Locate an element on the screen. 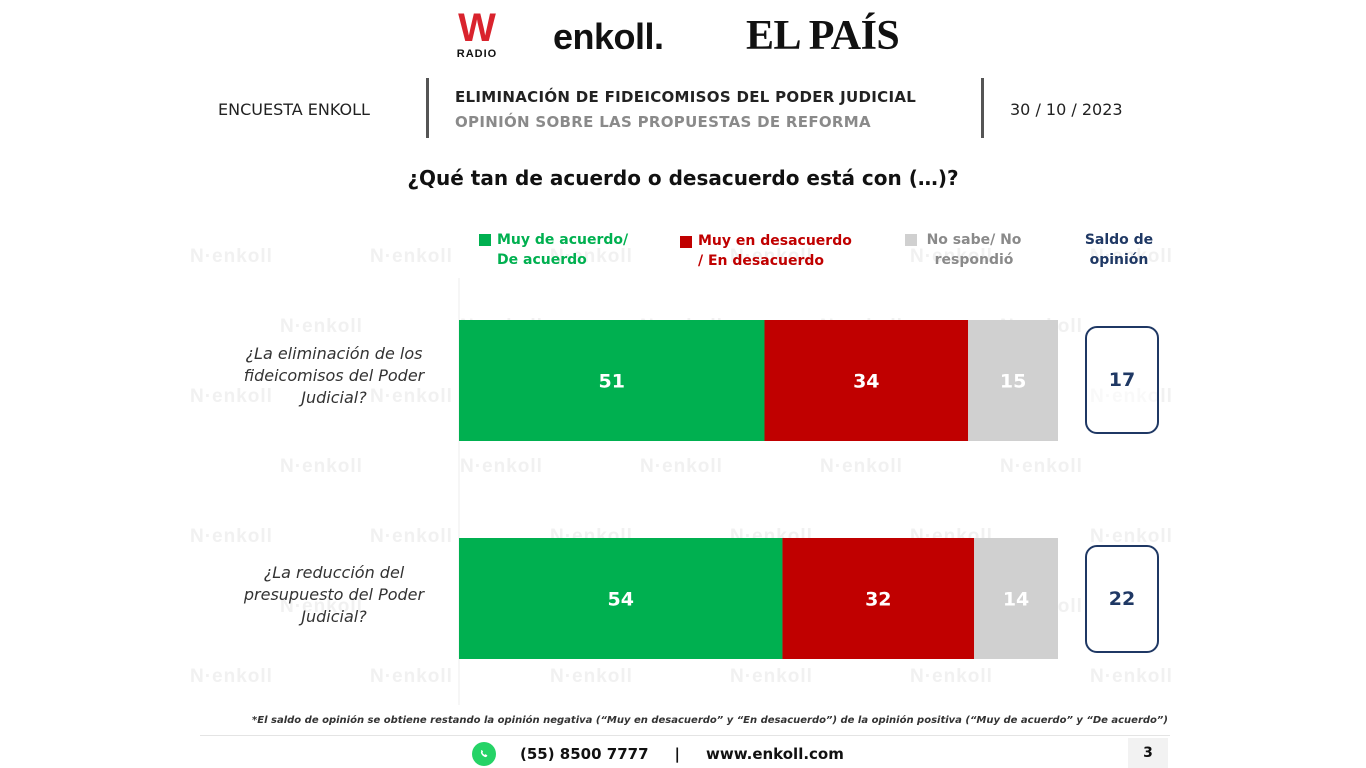 This screenshot has width=1366, height=768. whatsapp-icon is located at coordinates (484, 754).